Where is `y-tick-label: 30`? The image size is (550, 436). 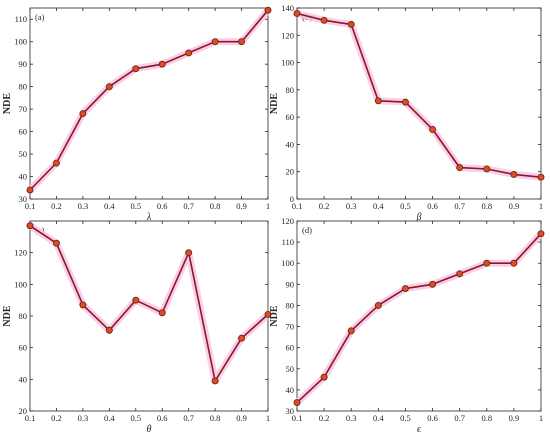
y-tick-label: 30 is located at coordinates (290, 411).